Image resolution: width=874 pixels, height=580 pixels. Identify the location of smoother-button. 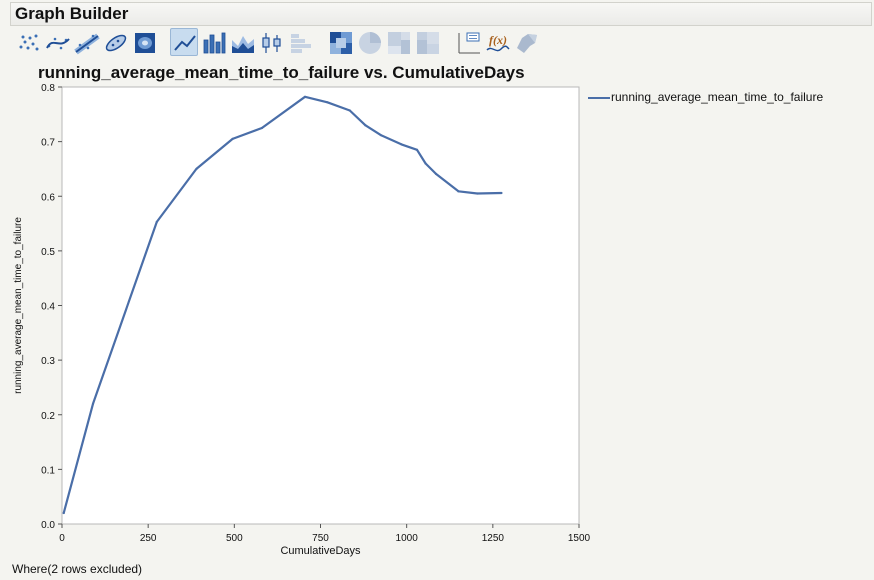
(57, 42).